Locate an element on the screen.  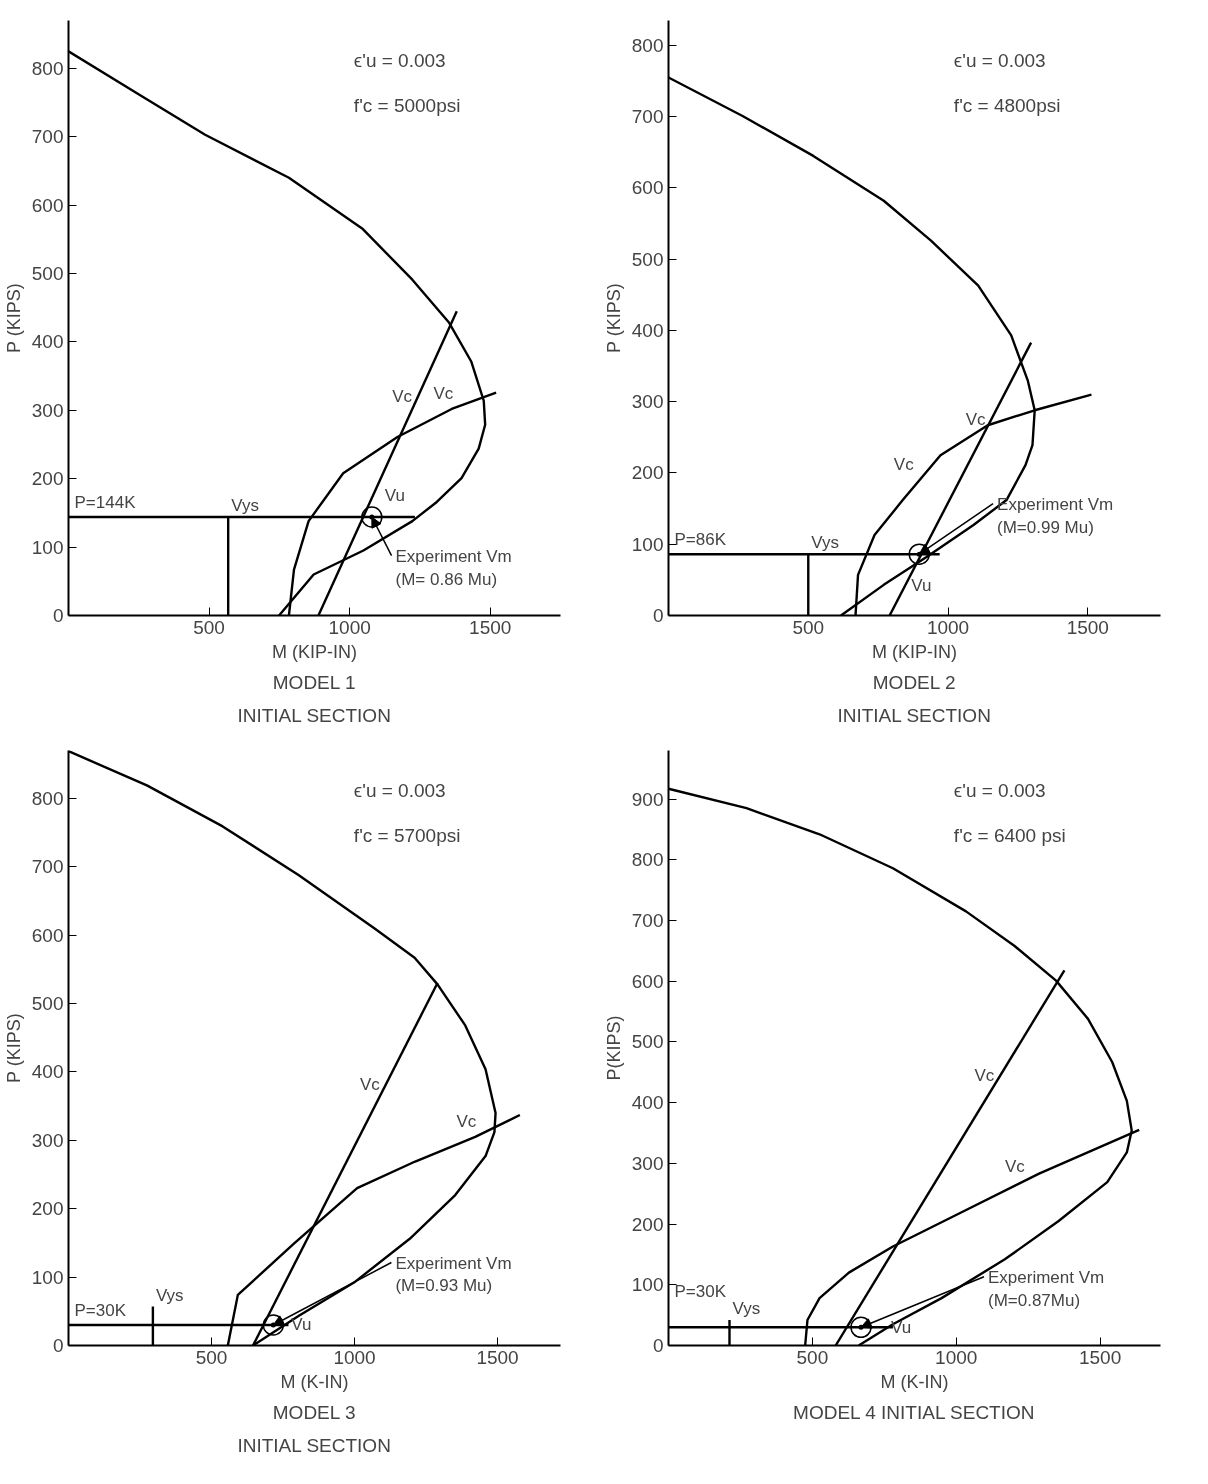
annotation: f'c = 4800psi is located at coordinates (1007, 105).